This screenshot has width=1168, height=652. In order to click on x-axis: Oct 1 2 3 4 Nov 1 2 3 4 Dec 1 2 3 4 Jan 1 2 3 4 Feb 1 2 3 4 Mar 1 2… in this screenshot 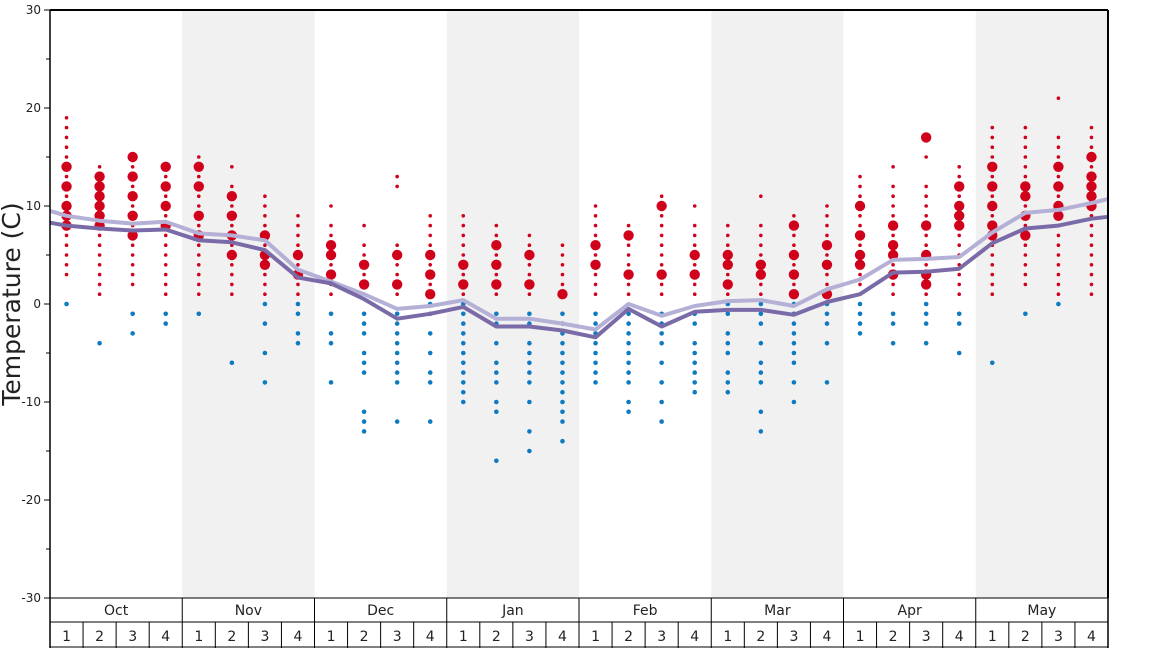, I will do `click(579, 622)`.